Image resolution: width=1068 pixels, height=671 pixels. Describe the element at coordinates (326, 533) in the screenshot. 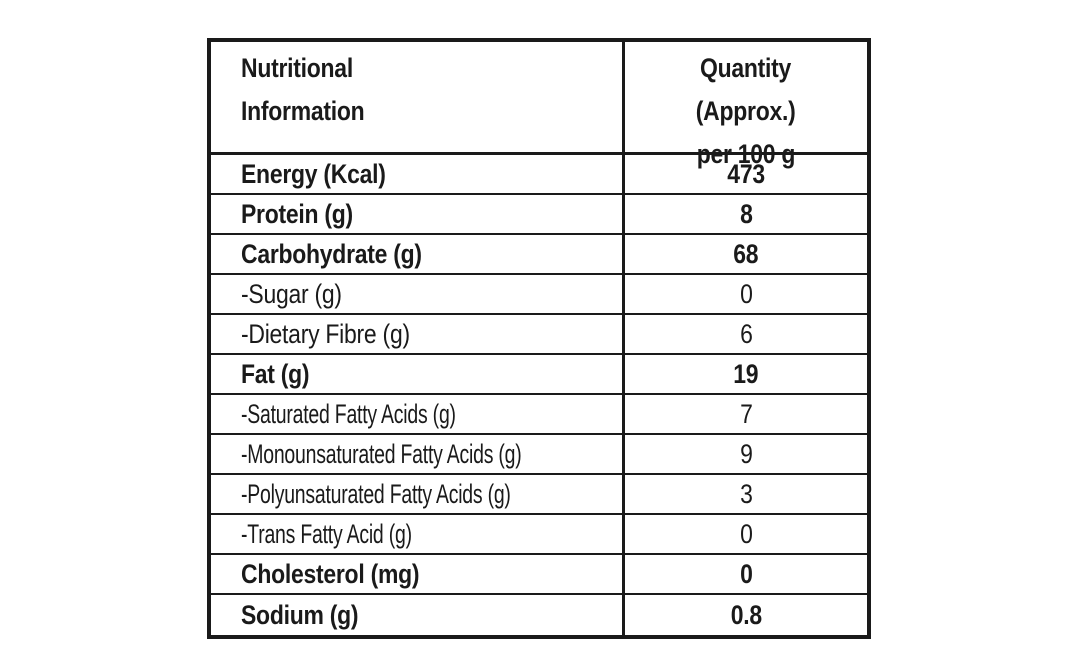

I see `nutrient-label: -Trans Fatty Acid (g)` at that location.